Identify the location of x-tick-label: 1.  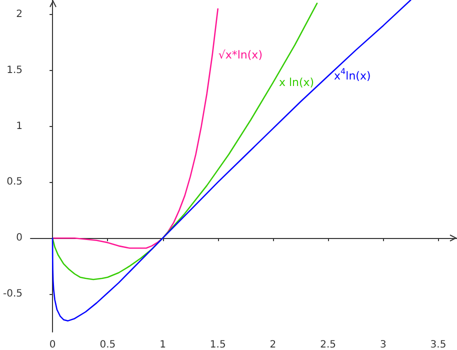
(163, 345).